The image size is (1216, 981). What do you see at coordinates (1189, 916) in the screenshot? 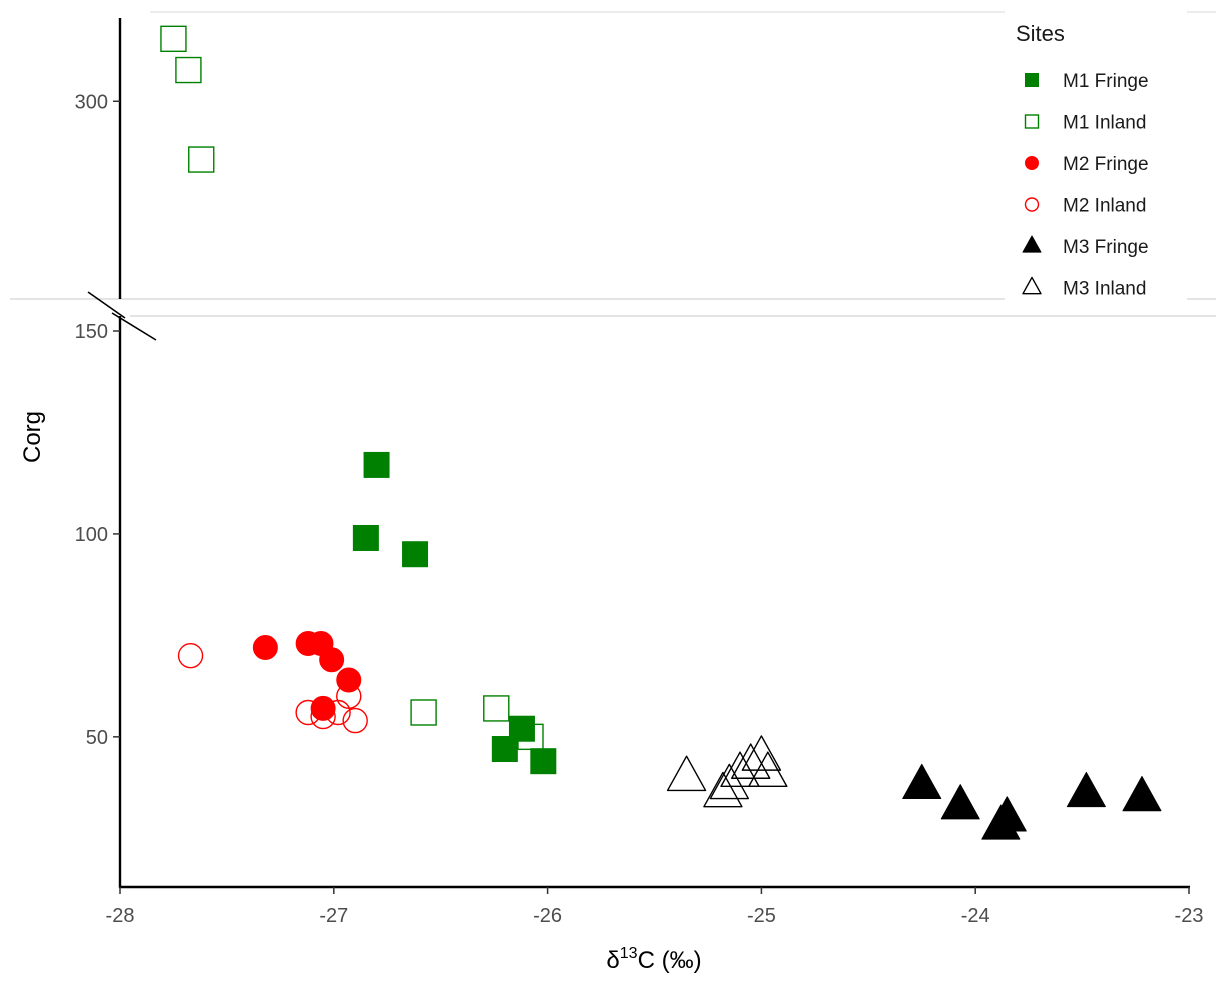
I see `x-tick-label: -23` at bounding box center [1189, 916].